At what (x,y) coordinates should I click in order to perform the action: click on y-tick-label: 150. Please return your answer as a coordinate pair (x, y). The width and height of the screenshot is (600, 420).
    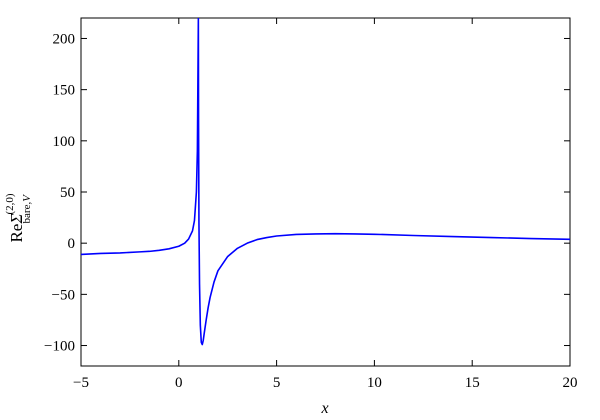
    Looking at the image, I should click on (64, 91).